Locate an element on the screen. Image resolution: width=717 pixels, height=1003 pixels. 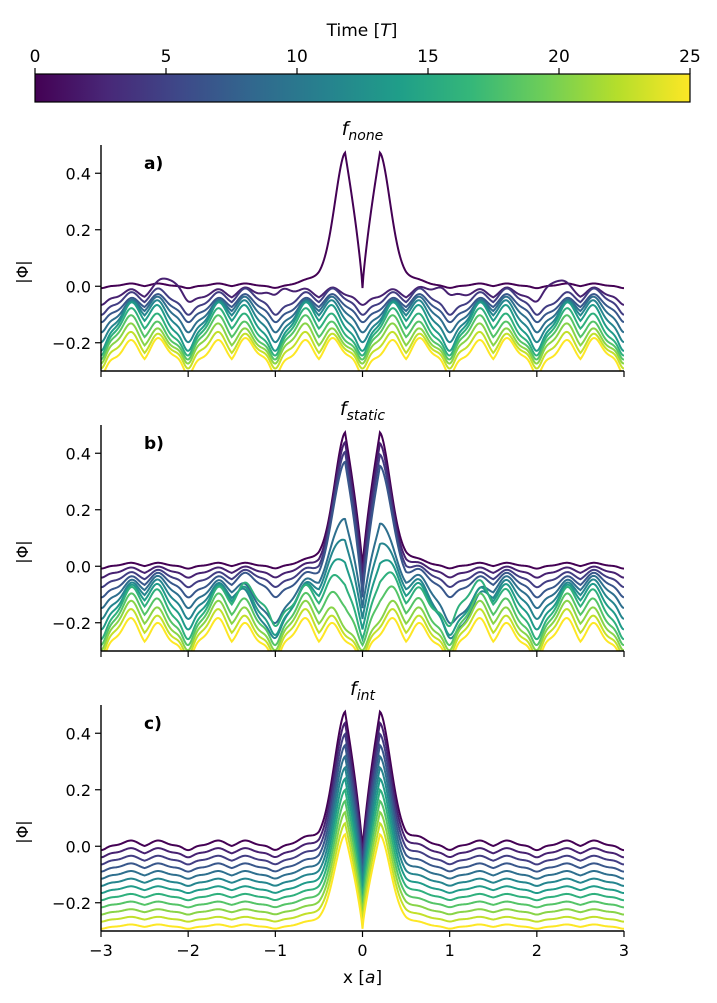
panel-title: fnone is located at coordinates (363, 131).